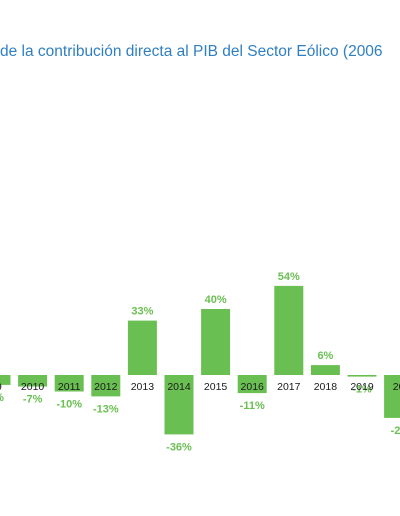 Image resolution: width=400 pixels, height=516 pixels. Describe the element at coordinates (1, 387) in the screenshot. I see `x-tick-2009: 09` at that location.